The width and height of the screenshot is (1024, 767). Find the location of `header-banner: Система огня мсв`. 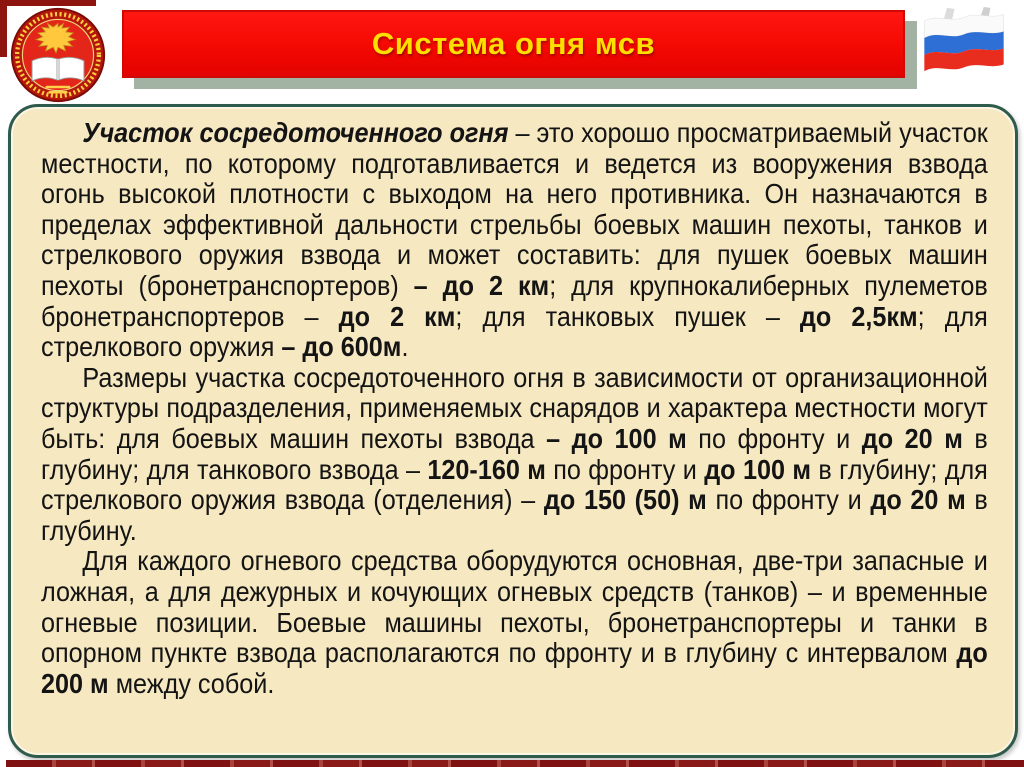

header-banner: Система огня мсв is located at coordinates (513, 44).